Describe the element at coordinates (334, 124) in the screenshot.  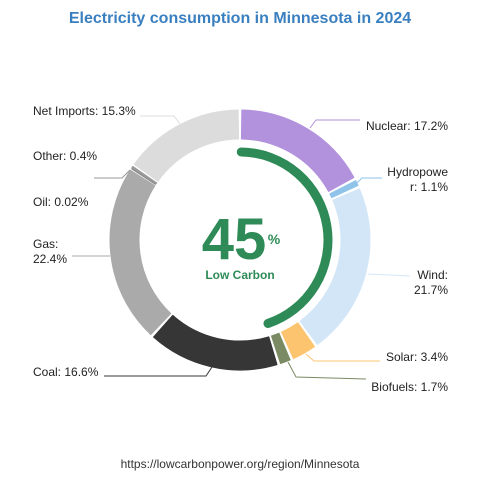
I see `leader-line-nuclear` at that location.